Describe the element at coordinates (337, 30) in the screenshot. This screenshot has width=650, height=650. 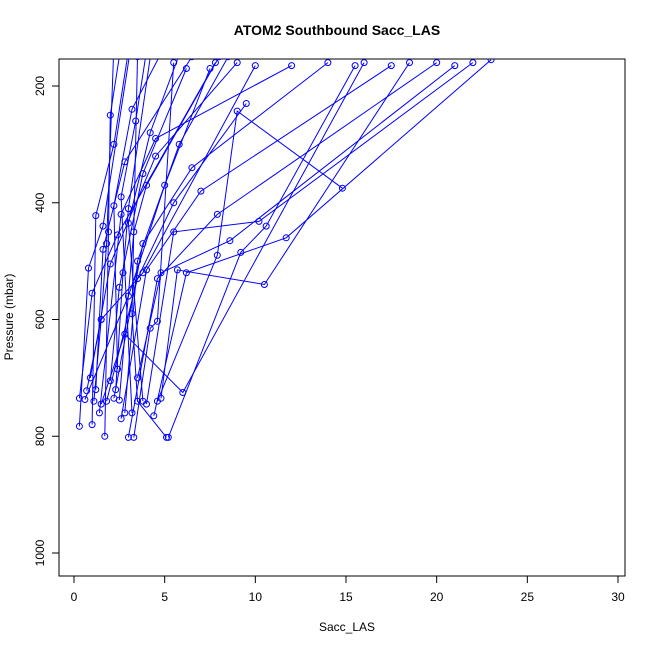
I see `chart-title: ATOM2 Southbound Sacc_LAS` at that location.